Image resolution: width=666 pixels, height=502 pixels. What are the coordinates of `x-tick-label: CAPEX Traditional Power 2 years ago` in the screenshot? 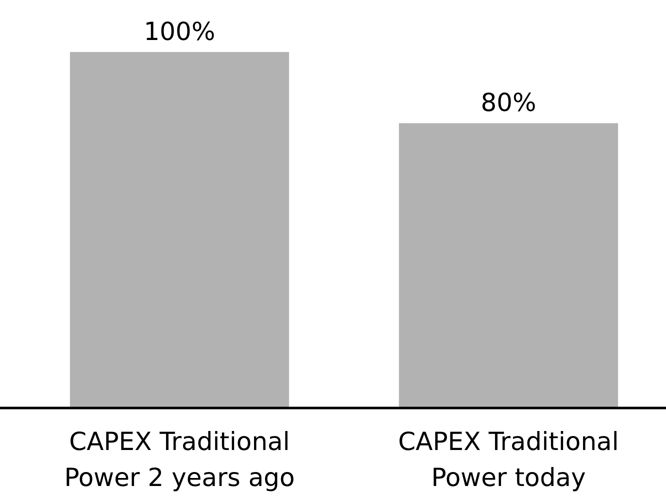 It's located at (179, 459).